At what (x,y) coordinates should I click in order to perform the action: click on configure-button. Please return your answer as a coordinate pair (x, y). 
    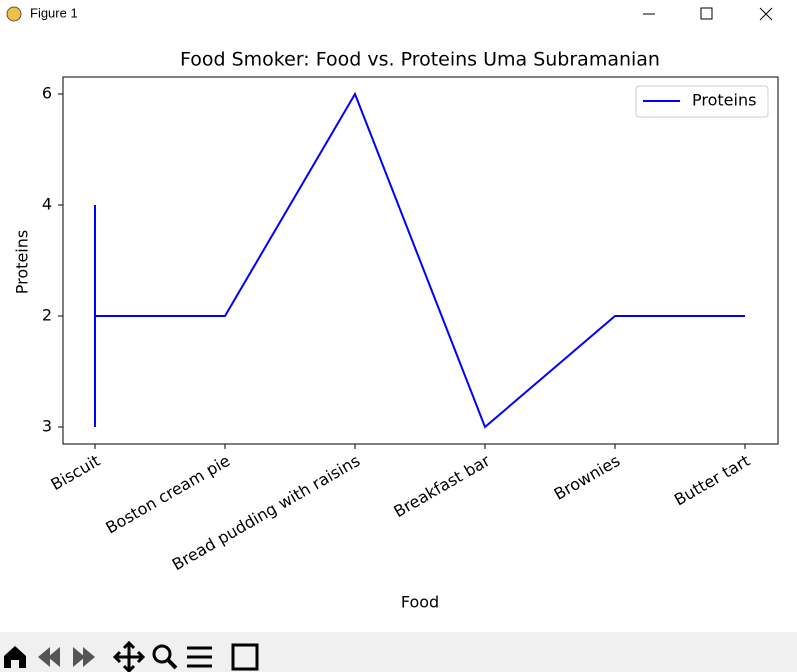
    Looking at the image, I should click on (199, 657).